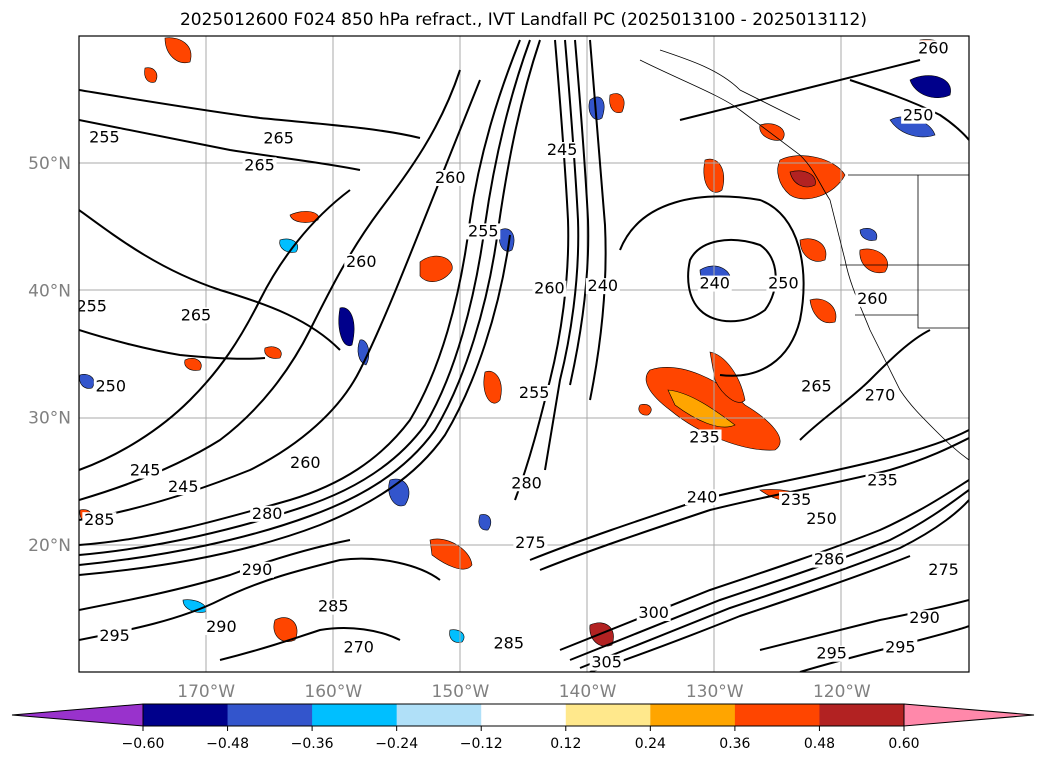 The height and width of the screenshot is (765, 1047). Describe the element at coordinates (49, 291) in the screenshot. I see `lat-tick-label: 40°N` at that location.